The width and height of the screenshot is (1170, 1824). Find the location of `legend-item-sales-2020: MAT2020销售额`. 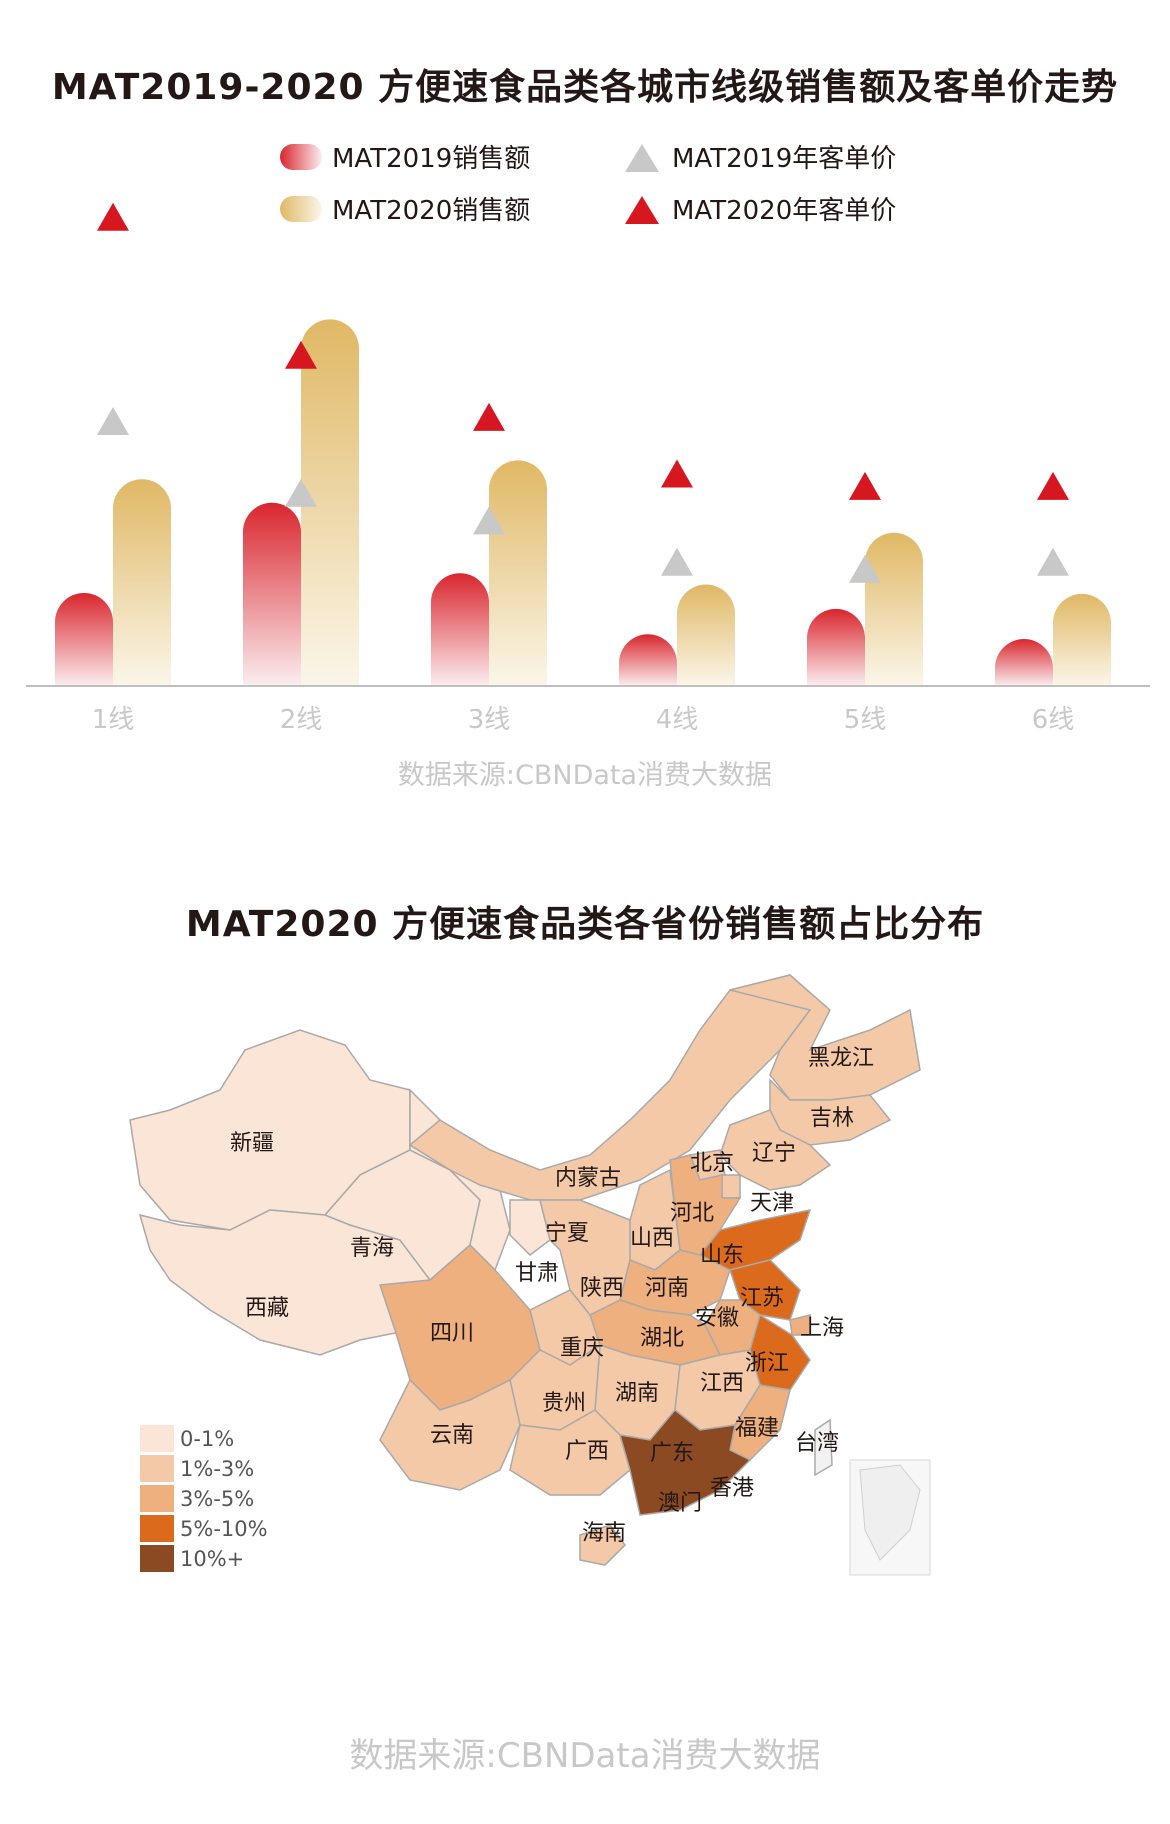

legend-item-sales-2020: MAT2020销售额 is located at coordinates (405, 211).